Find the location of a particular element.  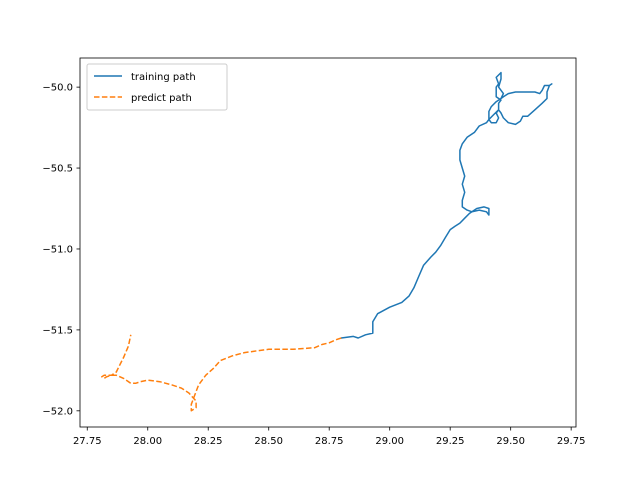

x-tick-label: 29.75 is located at coordinates (571, 441).